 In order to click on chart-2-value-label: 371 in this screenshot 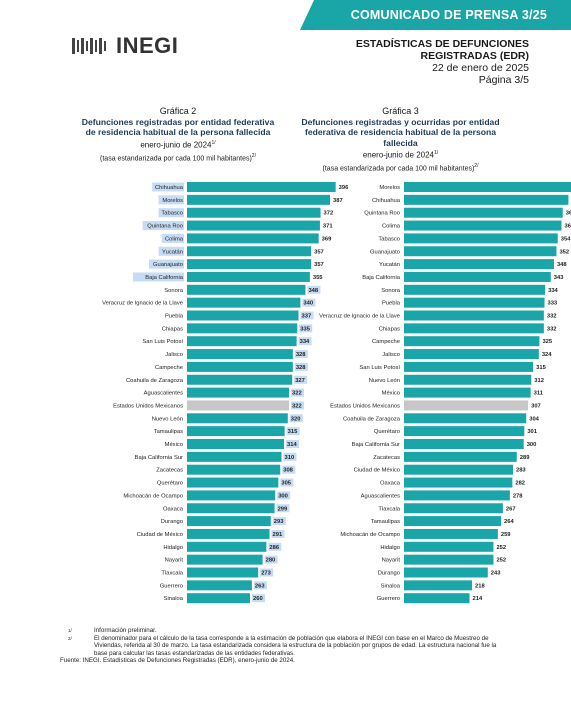, I will do `click(328, 227)`.